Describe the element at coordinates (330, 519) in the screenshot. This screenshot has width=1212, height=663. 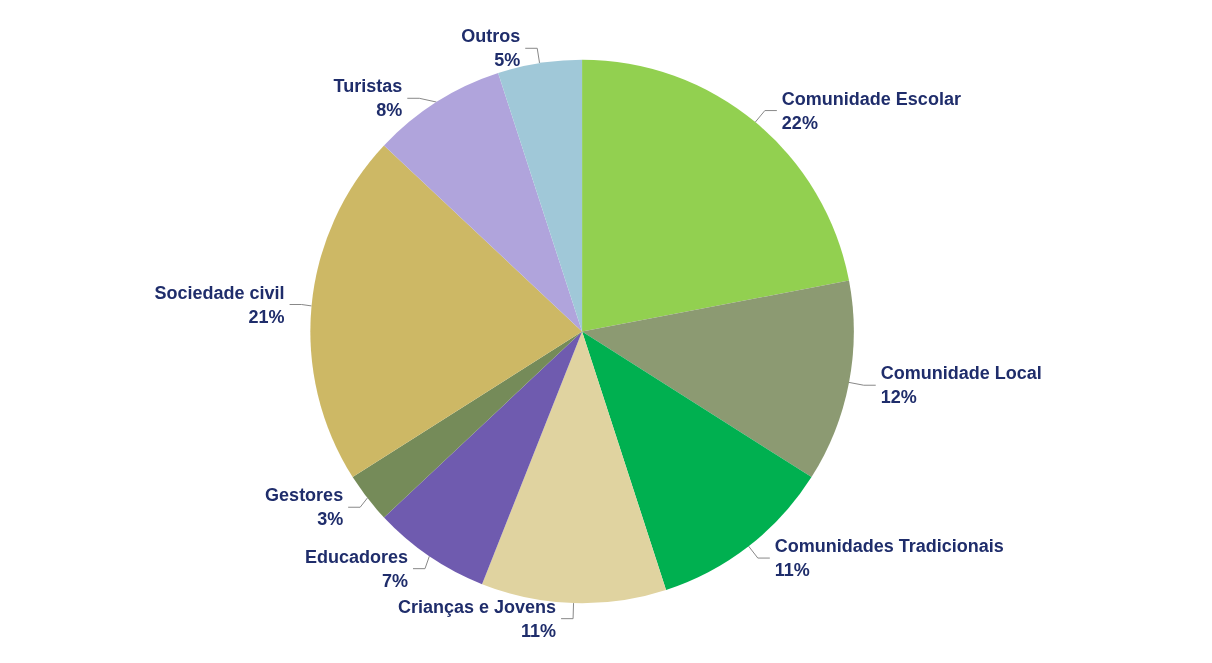
I see `data-label: 3%` at that location.